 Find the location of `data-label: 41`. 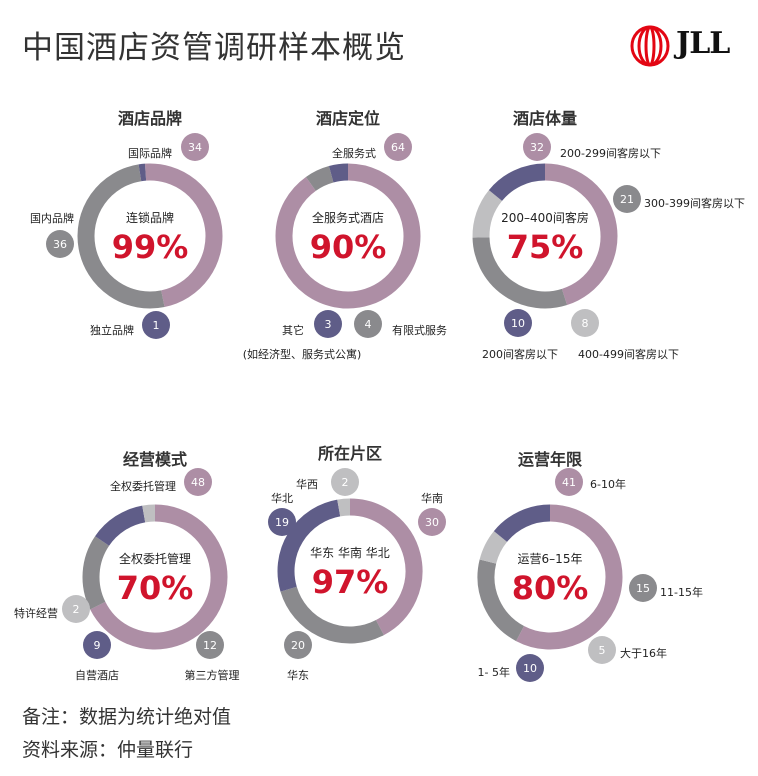

data-label: 41 is located at coordinates (569, 482).